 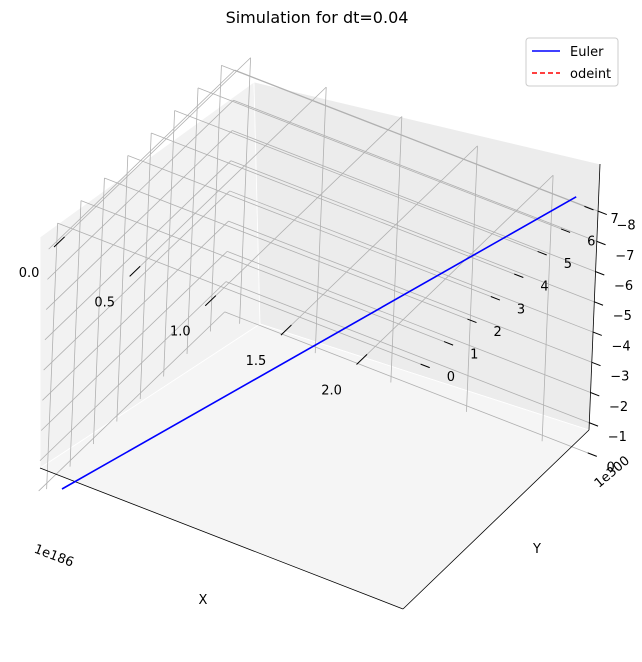 I want to click on y-offset-label: 1e300, so click(x=612, y=472).